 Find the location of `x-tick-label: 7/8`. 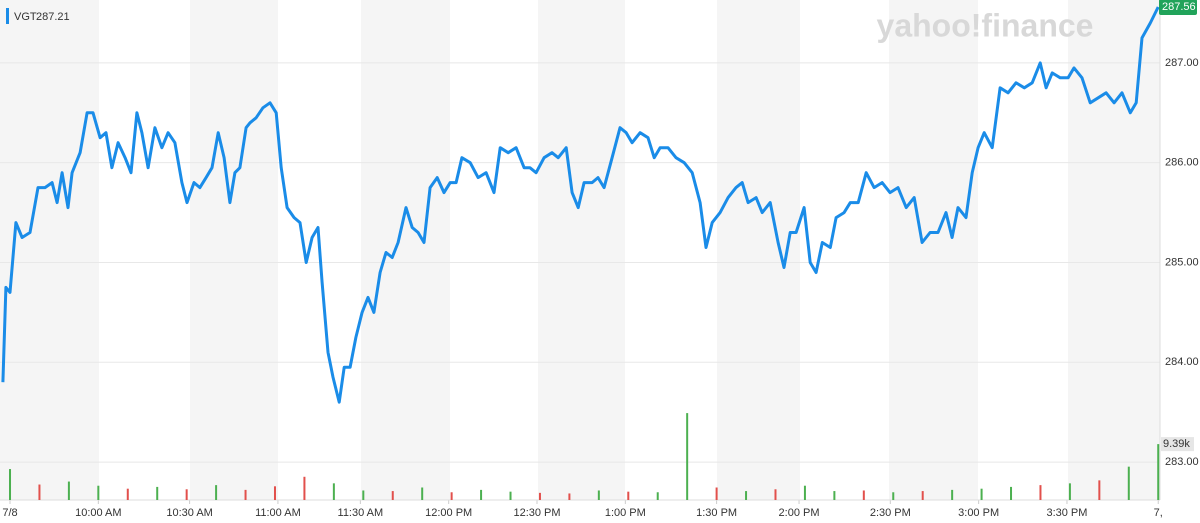

x-tick-label: 7/8 is located at coordinates (9, 513).